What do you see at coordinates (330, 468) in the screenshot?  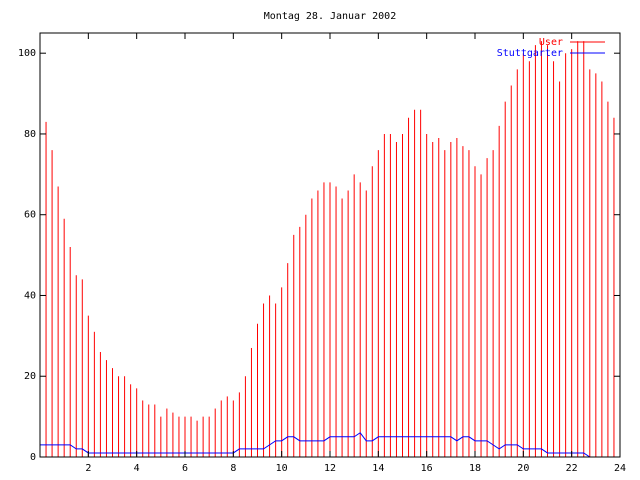 I see `x-tick-label: 12` at bounding box center [330, 468].